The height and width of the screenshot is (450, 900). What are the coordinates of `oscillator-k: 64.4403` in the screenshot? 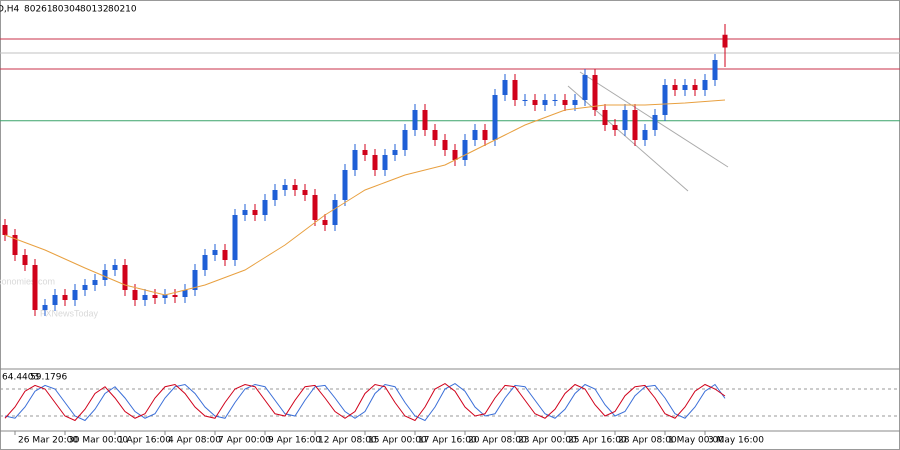 It's located at (20, 378).